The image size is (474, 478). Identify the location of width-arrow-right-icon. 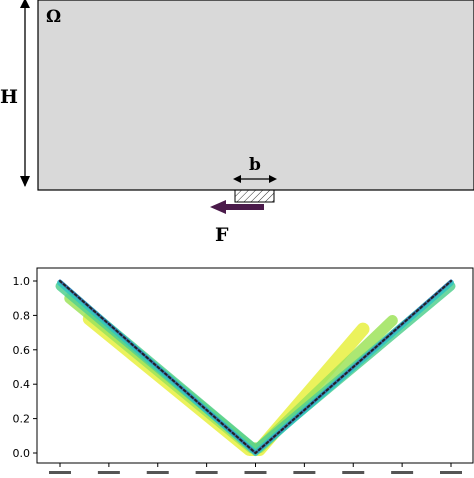
(273, 179).